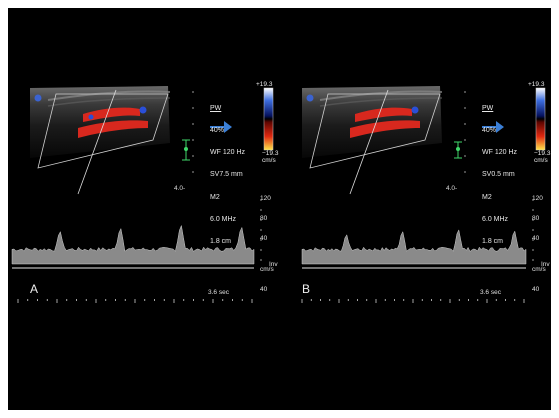 The height and width of the screenshot is (418, 559). I want to click on panel-label: A, so click(34, 289).